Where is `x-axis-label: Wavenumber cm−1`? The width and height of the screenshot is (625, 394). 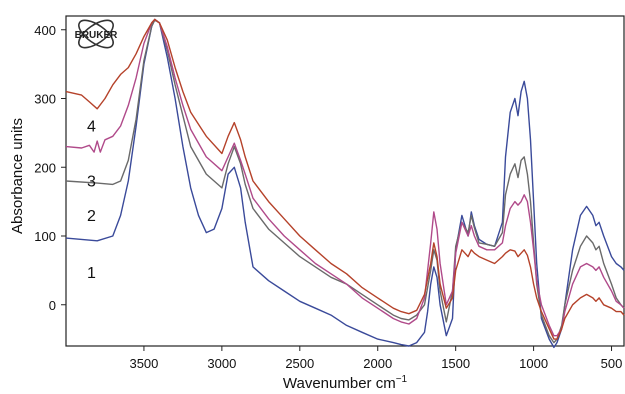 x-axis-label: Wavenumber cm−1 is located at coordinates (345, 383).